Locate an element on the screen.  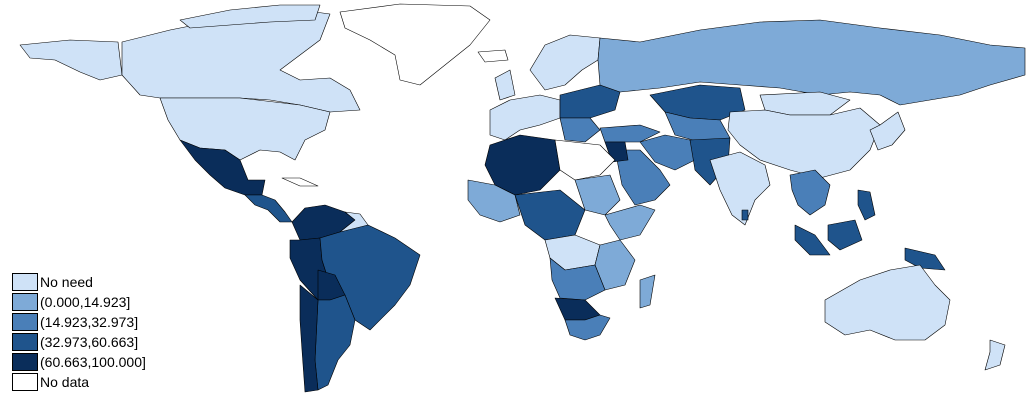
region-australia is located at coordinates (887, 302).